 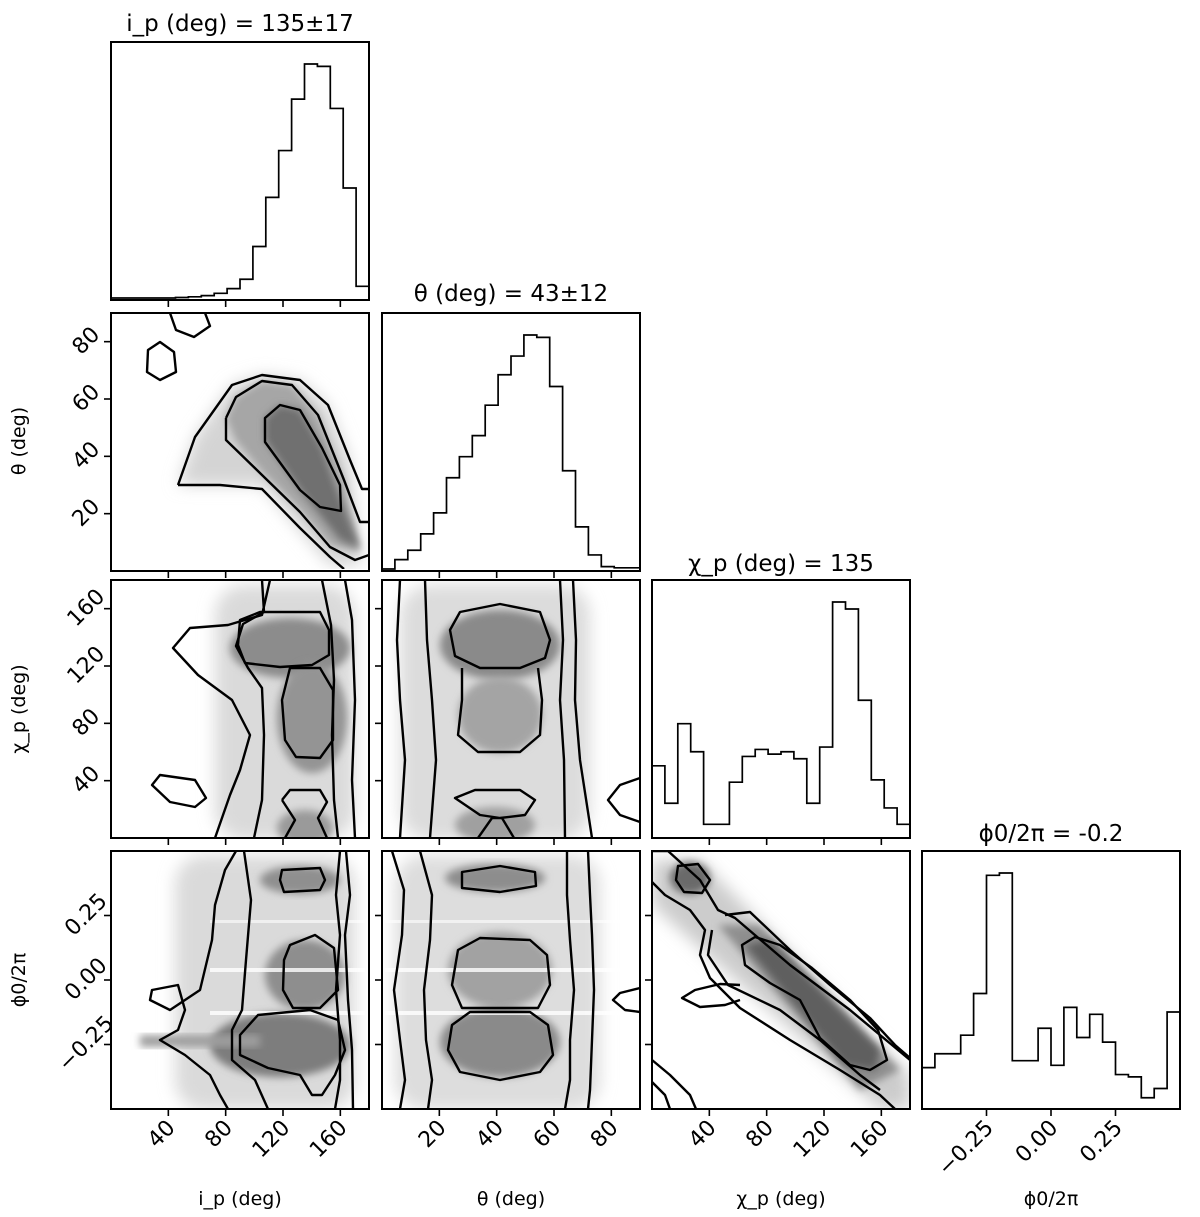 I want to click on density-panel-phi-vs-theta, so click(x=512, y=980).